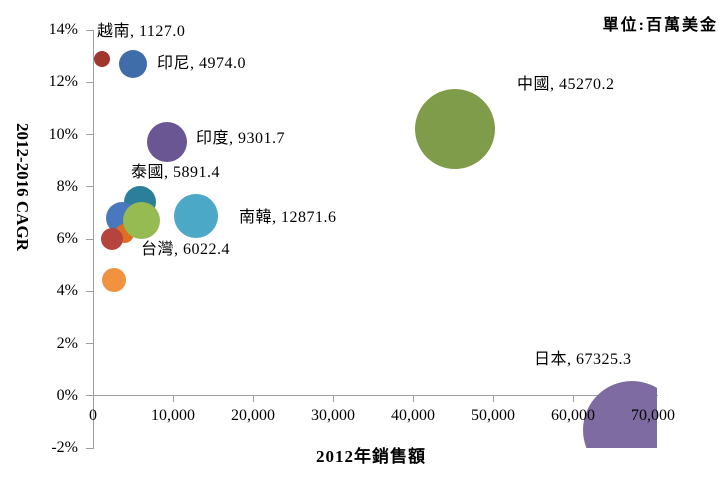 Image resolution: width=728 pixels, height=484 pixels. Describe the element at coordinates (102, 58) in the screenshot. I see `bubble-vietnam` at that location.